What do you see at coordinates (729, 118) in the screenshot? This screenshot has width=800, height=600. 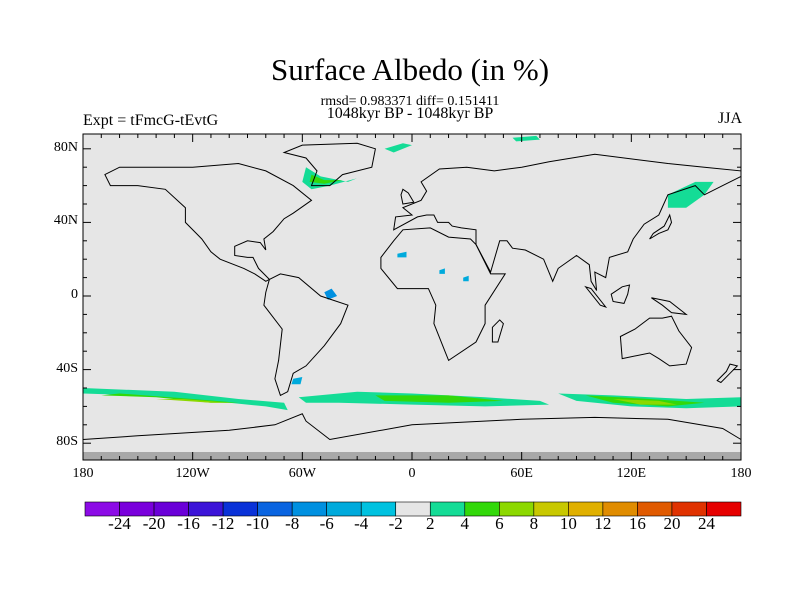 I see `season-label: JJA` at bounding box center [729, 118].